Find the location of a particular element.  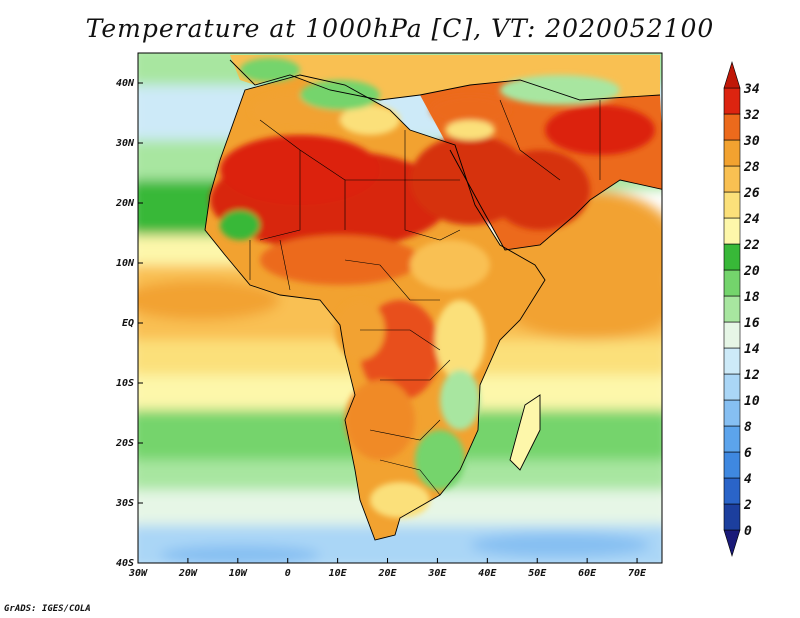

y-tick-label: 30N is located at coordinates (125, 143).